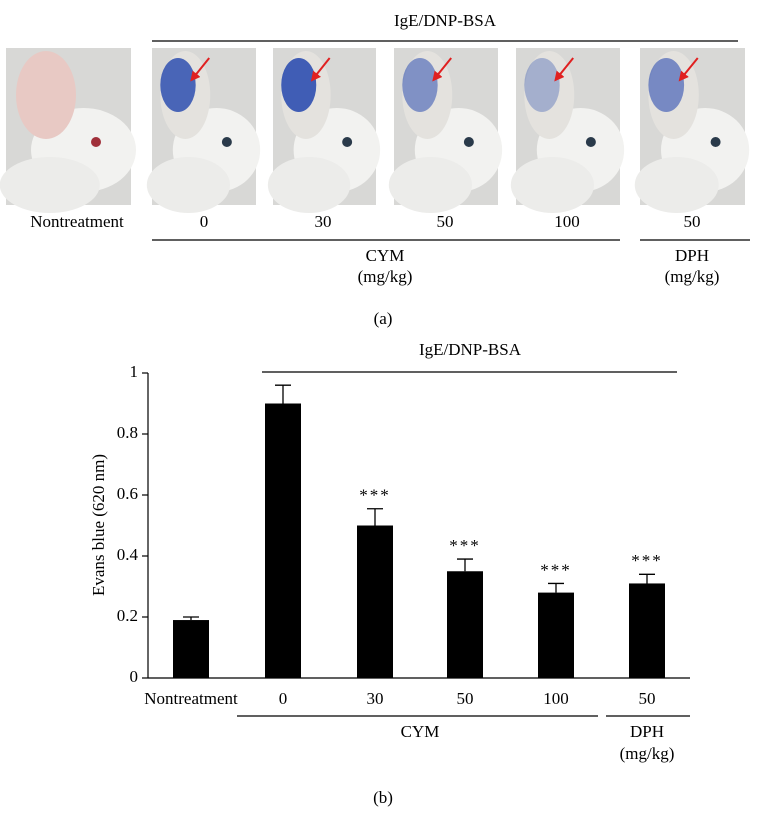 This screenshot has height=822, width=765. What do you see at coordinates (98, 525) in the screenshot?
I see `y-axis-label: Evans blue (620 nm)` at bounding box center [98, 525].